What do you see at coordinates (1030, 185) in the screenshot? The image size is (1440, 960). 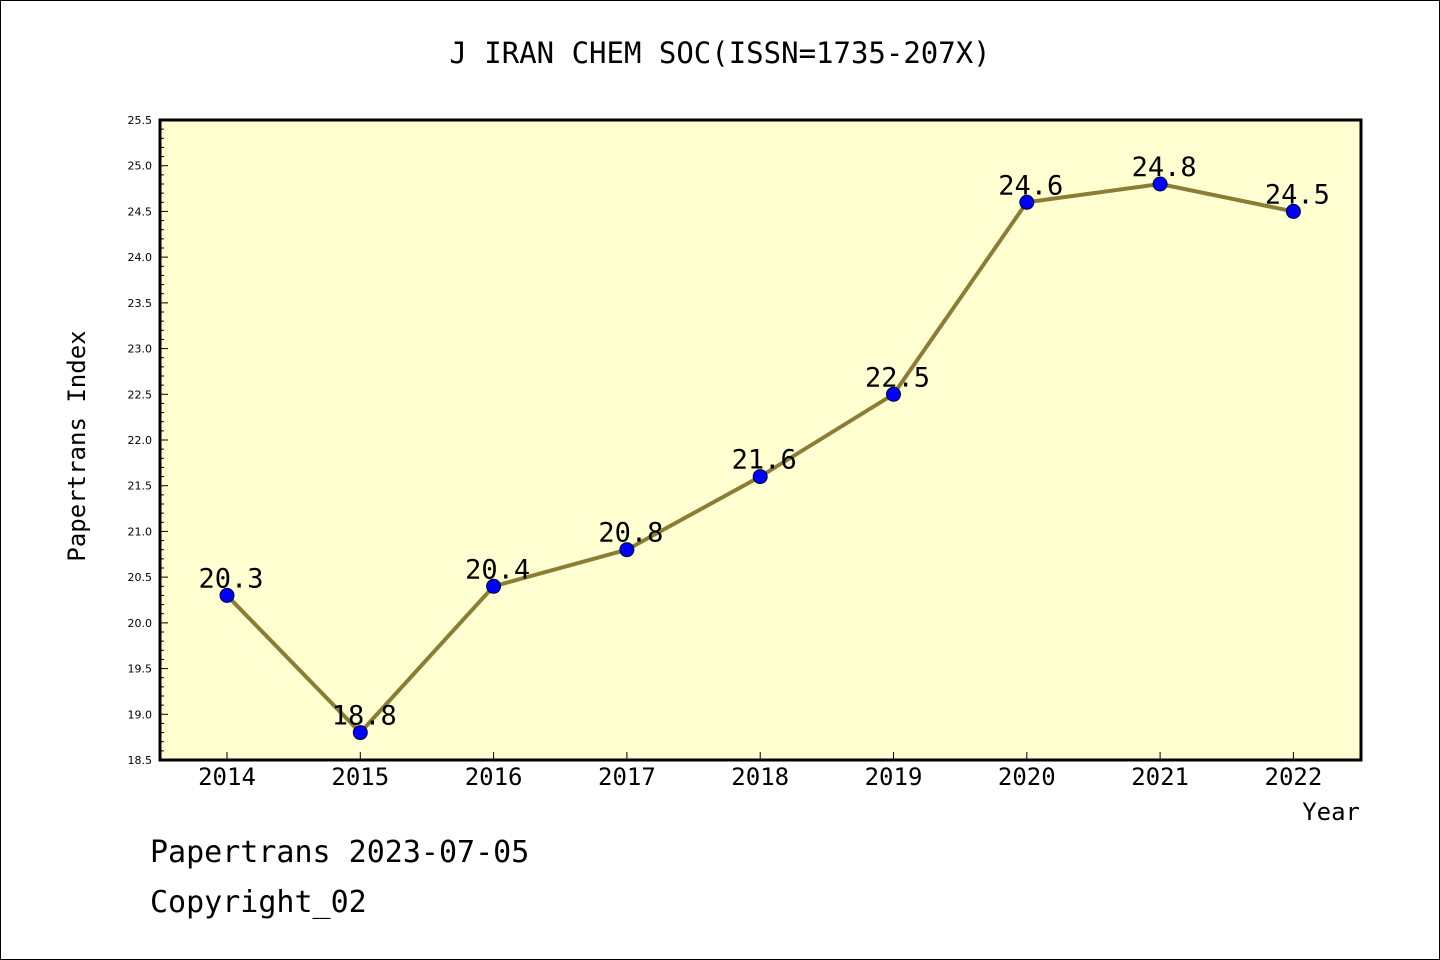 I see `data-label: 24.6` at bounding box center [1030, 185].